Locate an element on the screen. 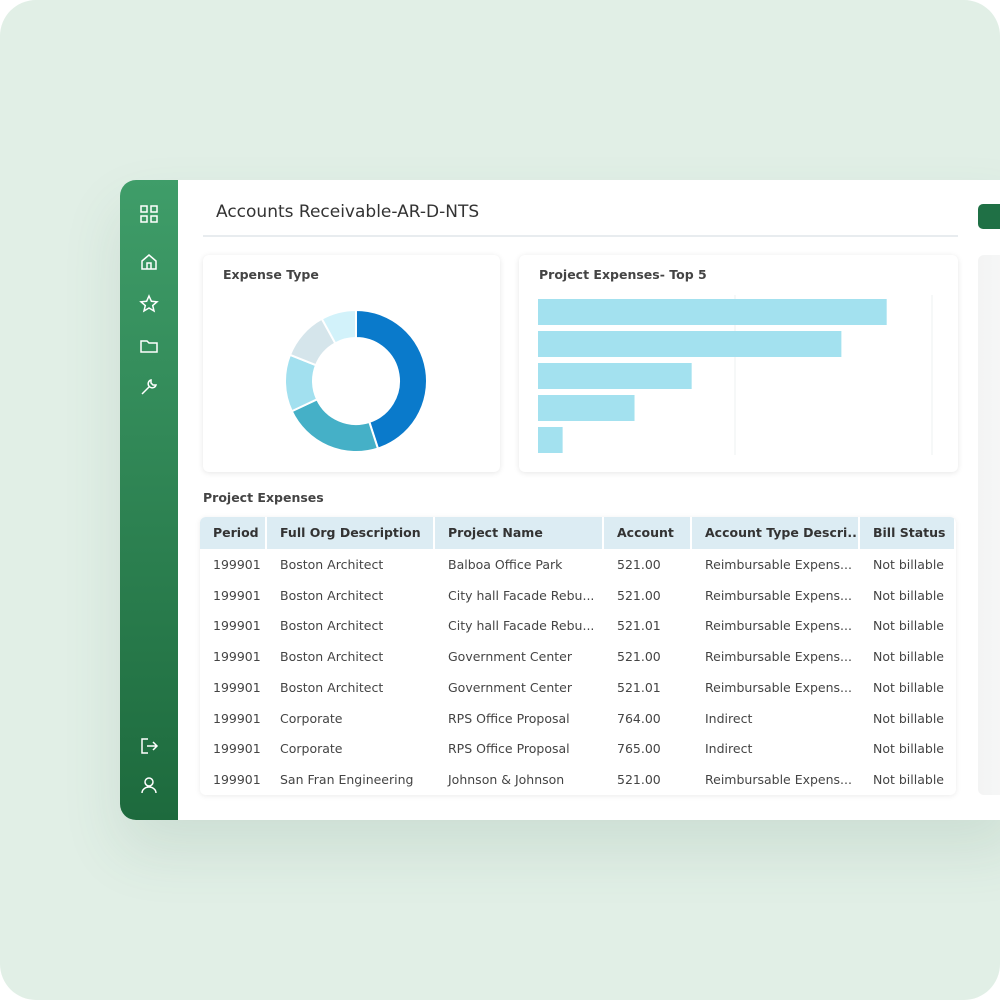 The height and width of the screenshot is (1000, 1000). folder-icon is located at coordinates (149, 346).